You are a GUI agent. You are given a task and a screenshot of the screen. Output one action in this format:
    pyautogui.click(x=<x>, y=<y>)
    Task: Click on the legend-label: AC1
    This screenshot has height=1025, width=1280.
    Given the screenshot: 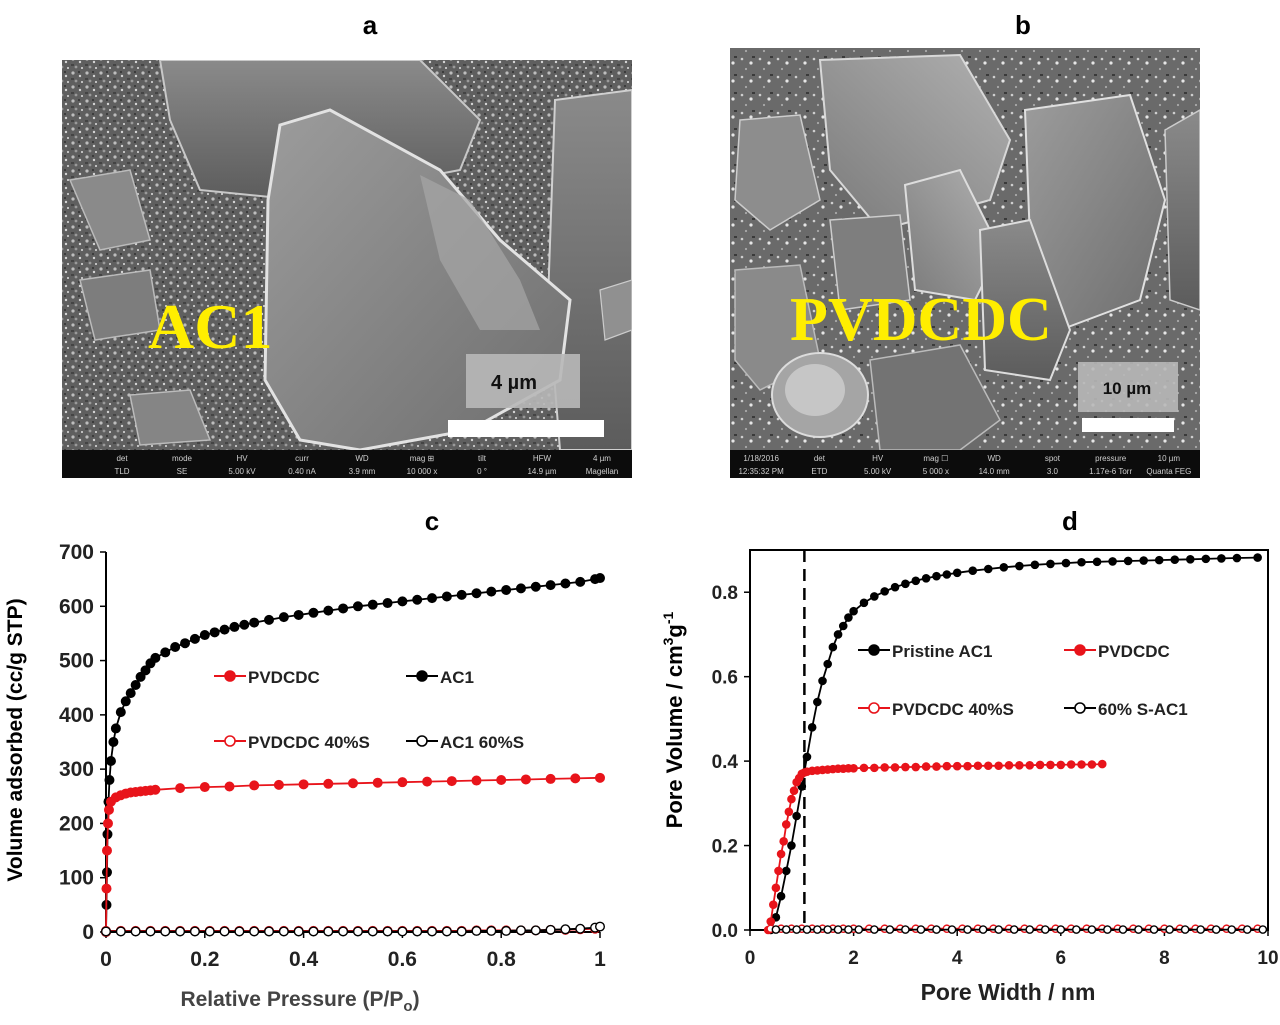 What is the action you would take?
    pyautogui.click(x=457, y=677)
    